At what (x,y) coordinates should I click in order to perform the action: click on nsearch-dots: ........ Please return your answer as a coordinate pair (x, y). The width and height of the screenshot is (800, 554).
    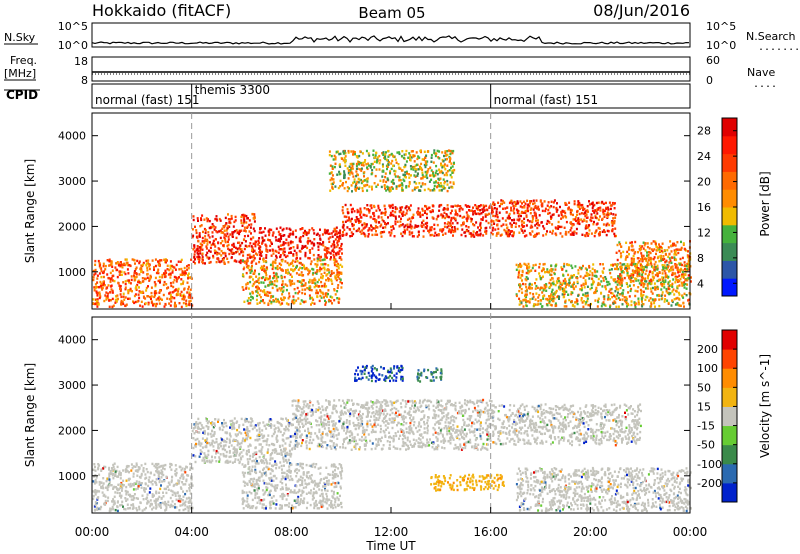
    Looking at the image, I should click on (779, 47).